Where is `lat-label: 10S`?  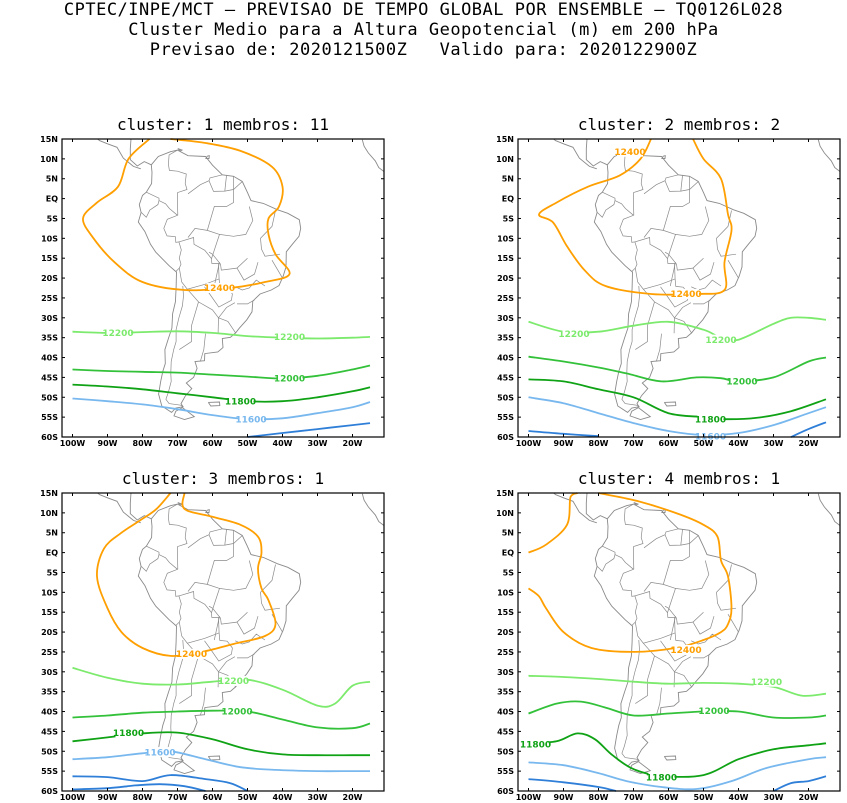 lat-label: 10S is located at coordinates (505, 592).